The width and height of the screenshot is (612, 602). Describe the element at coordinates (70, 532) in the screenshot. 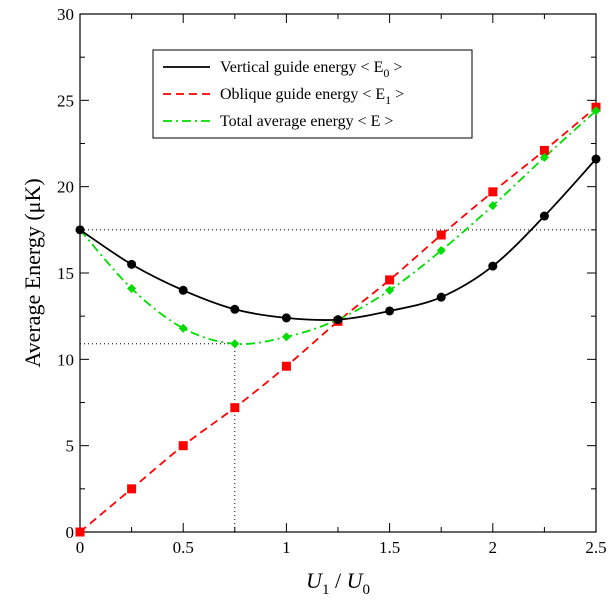

I see `y-tick-label: 0` at that location.